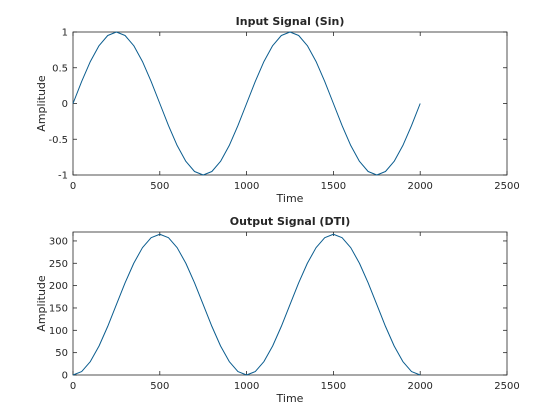  I want to click on y-tick-label: 300, so click(58, 241).